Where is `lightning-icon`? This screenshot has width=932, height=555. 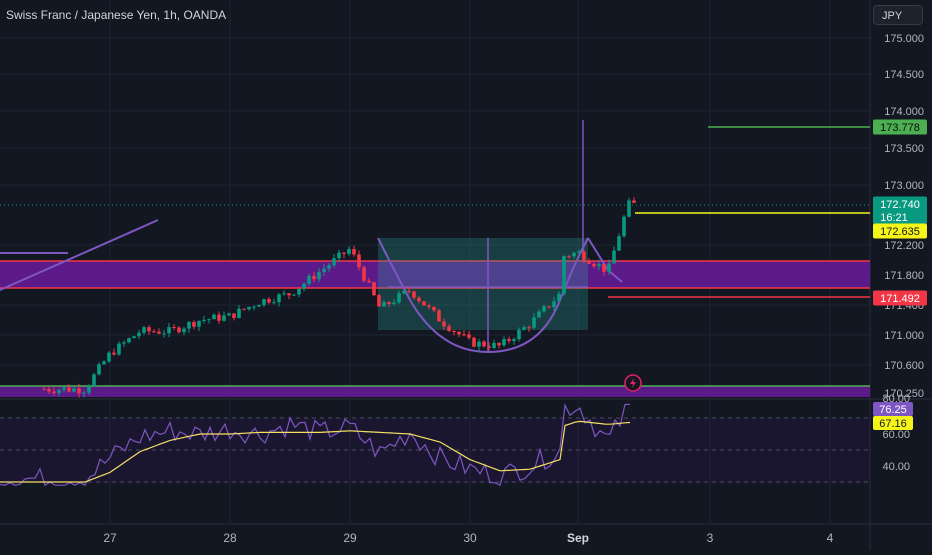 lightning-icon is located at coordinates (633, 383).